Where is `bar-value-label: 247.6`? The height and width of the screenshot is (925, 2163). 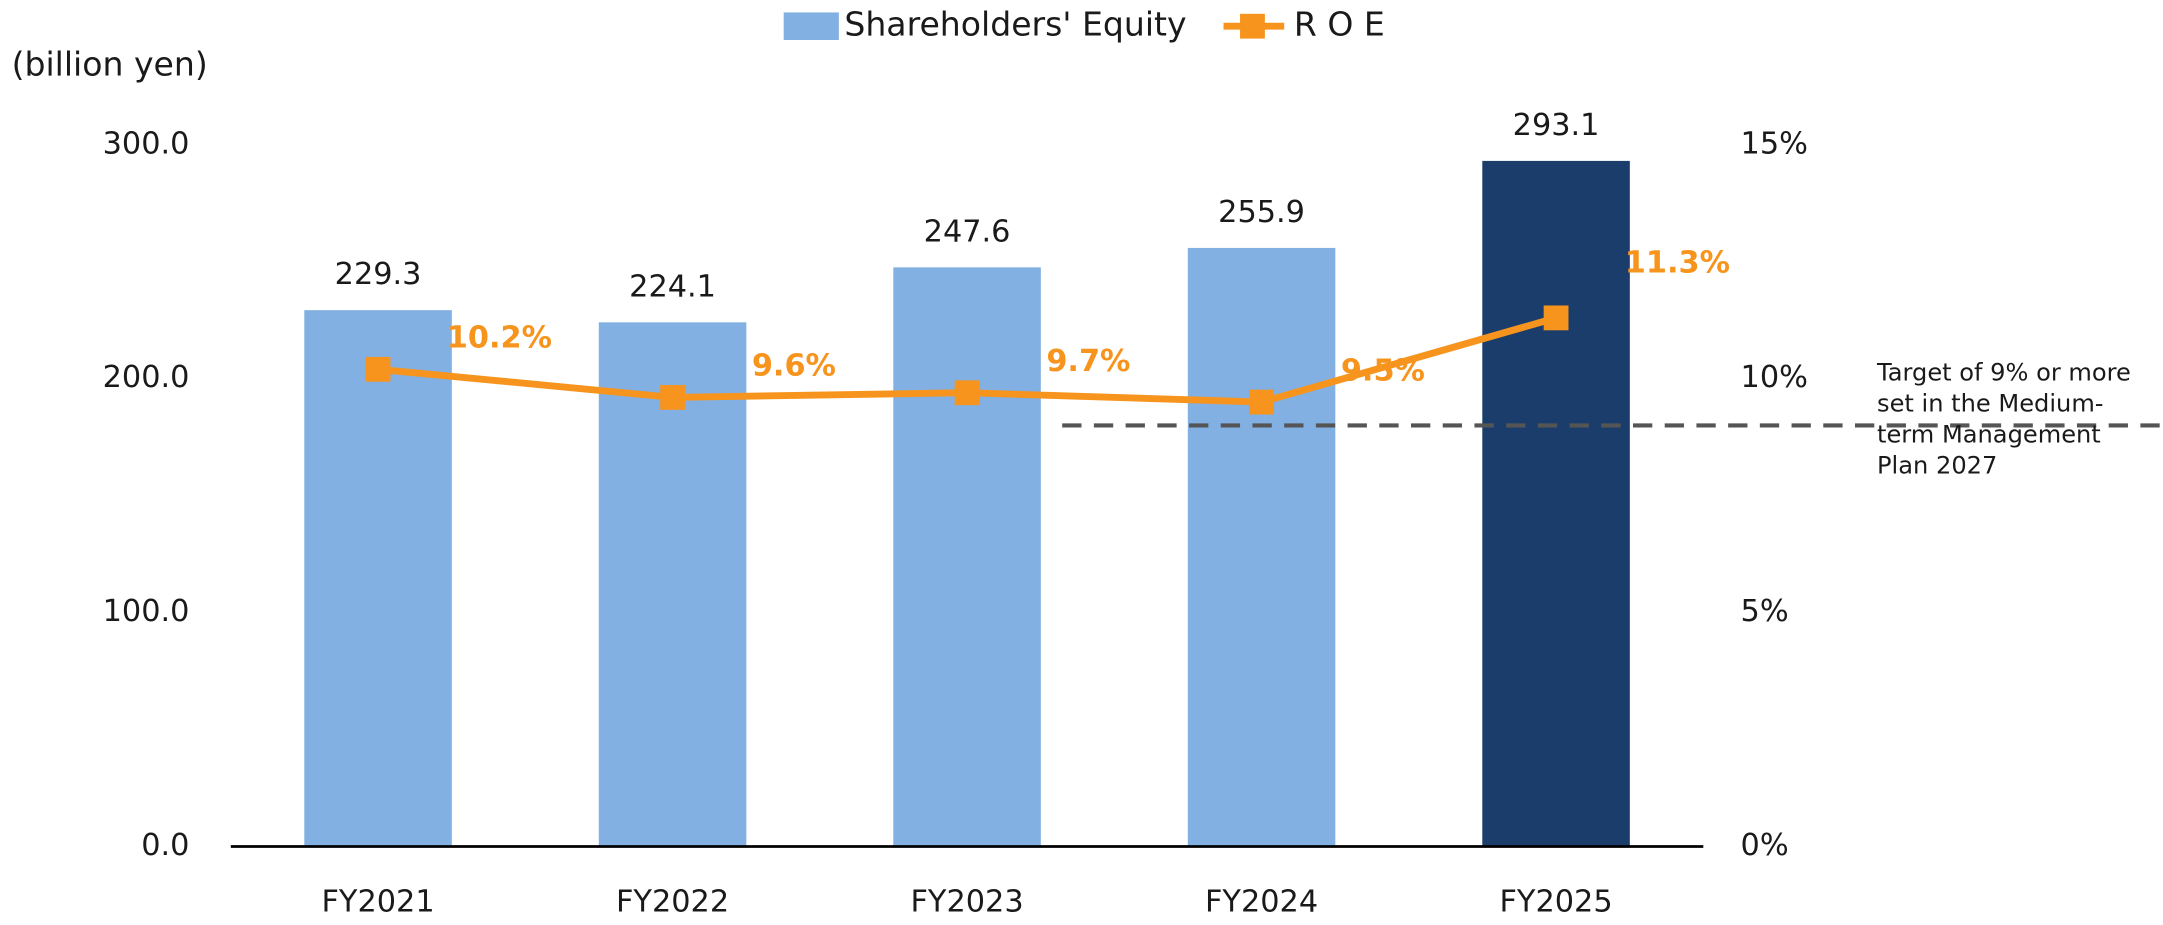 bar-value-label: 247.6 is located at coordinates (967, 231).